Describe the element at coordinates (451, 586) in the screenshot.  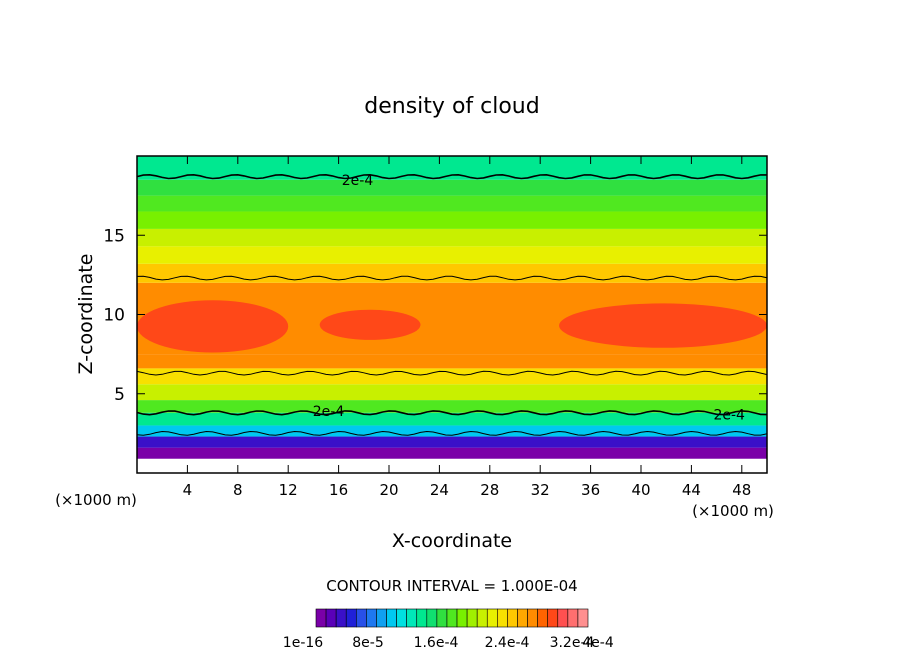
I see `contour-interval: CONTOUR INTERVAL = 1.000E-04` at that location.